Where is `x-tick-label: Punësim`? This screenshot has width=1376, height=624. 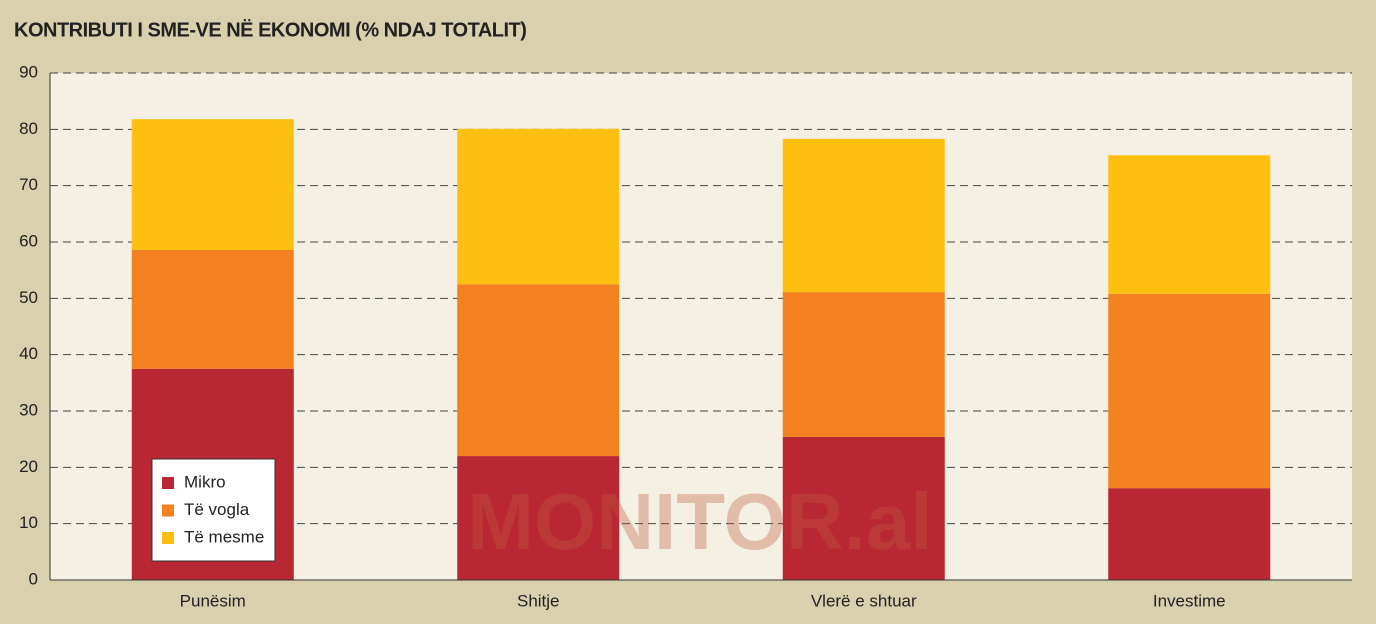
x-tick-label: Punësim is located at coordinates (213, 600).